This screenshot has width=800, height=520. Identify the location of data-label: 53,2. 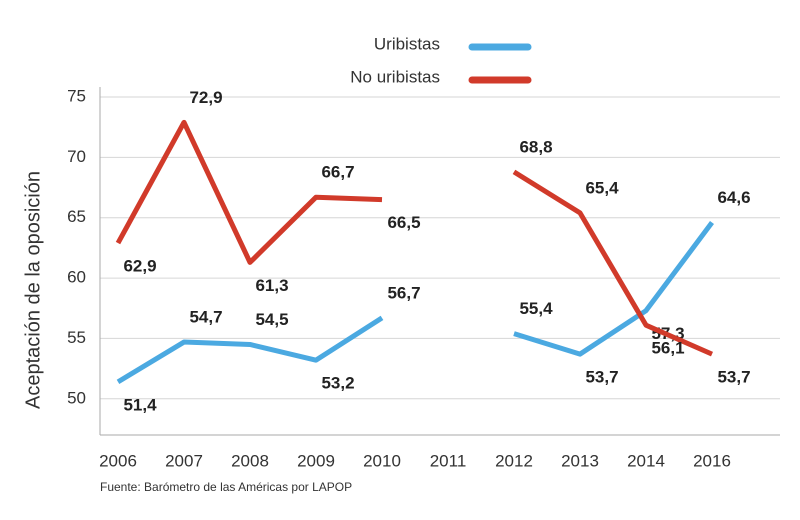
(337, 383).